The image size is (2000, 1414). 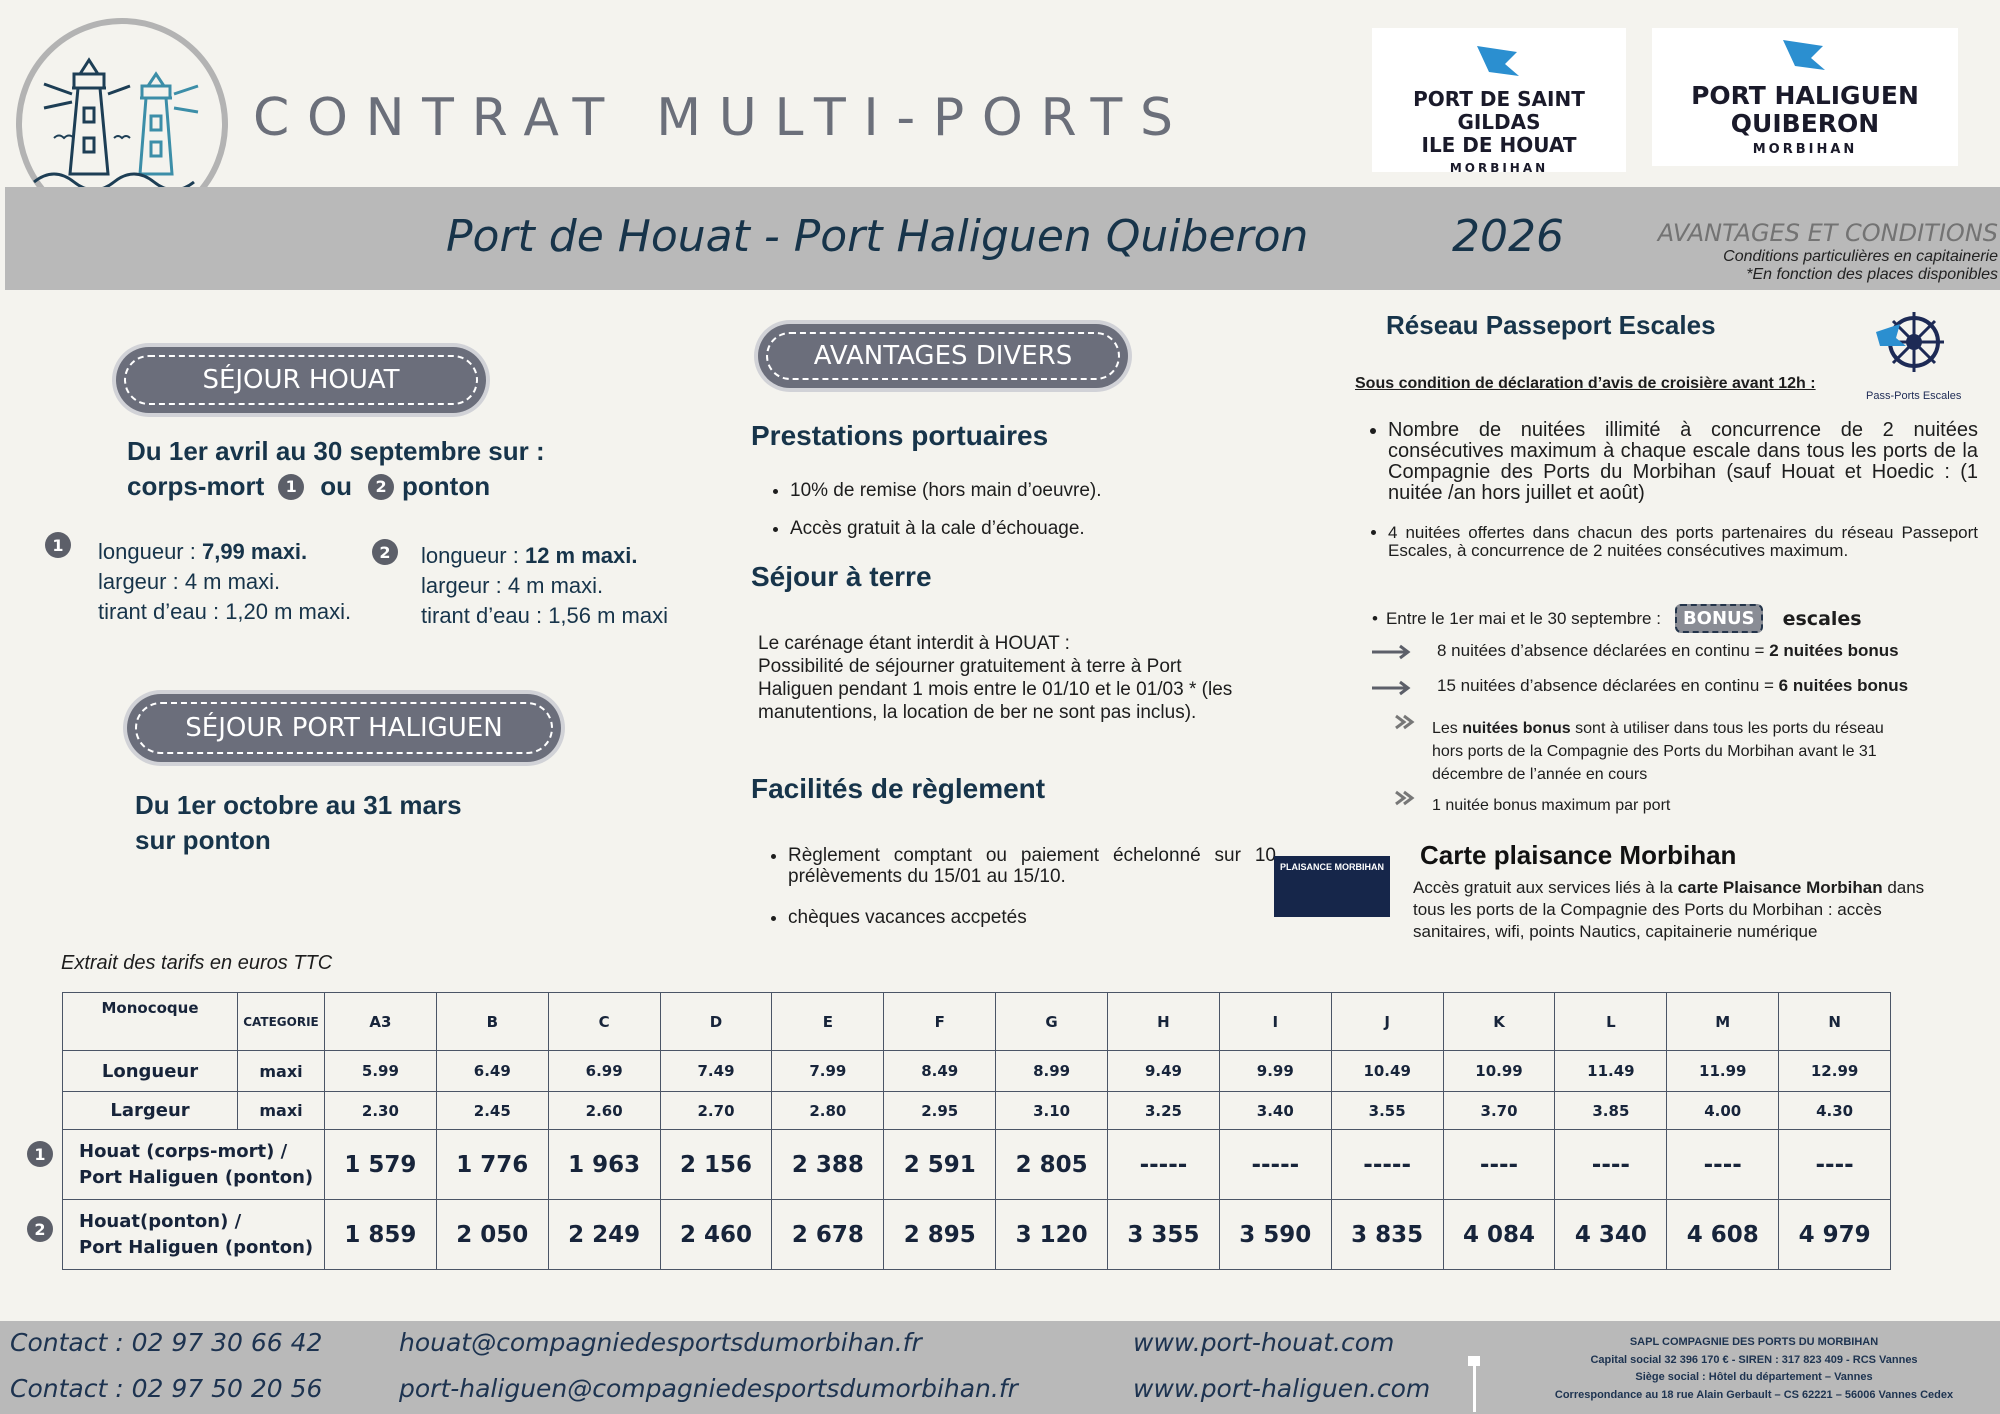 I want to click on column-header: K, so click(x=1499, y=1021).